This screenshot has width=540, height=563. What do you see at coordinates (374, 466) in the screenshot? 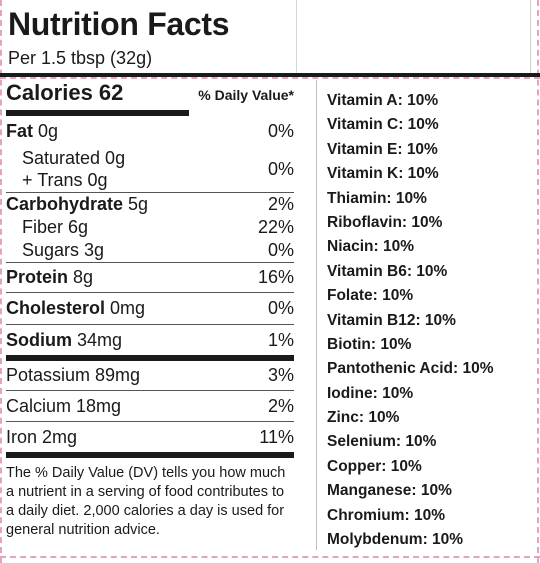
I see `vitamin-item: Copper: 10%` at bounding box center [374, 466].